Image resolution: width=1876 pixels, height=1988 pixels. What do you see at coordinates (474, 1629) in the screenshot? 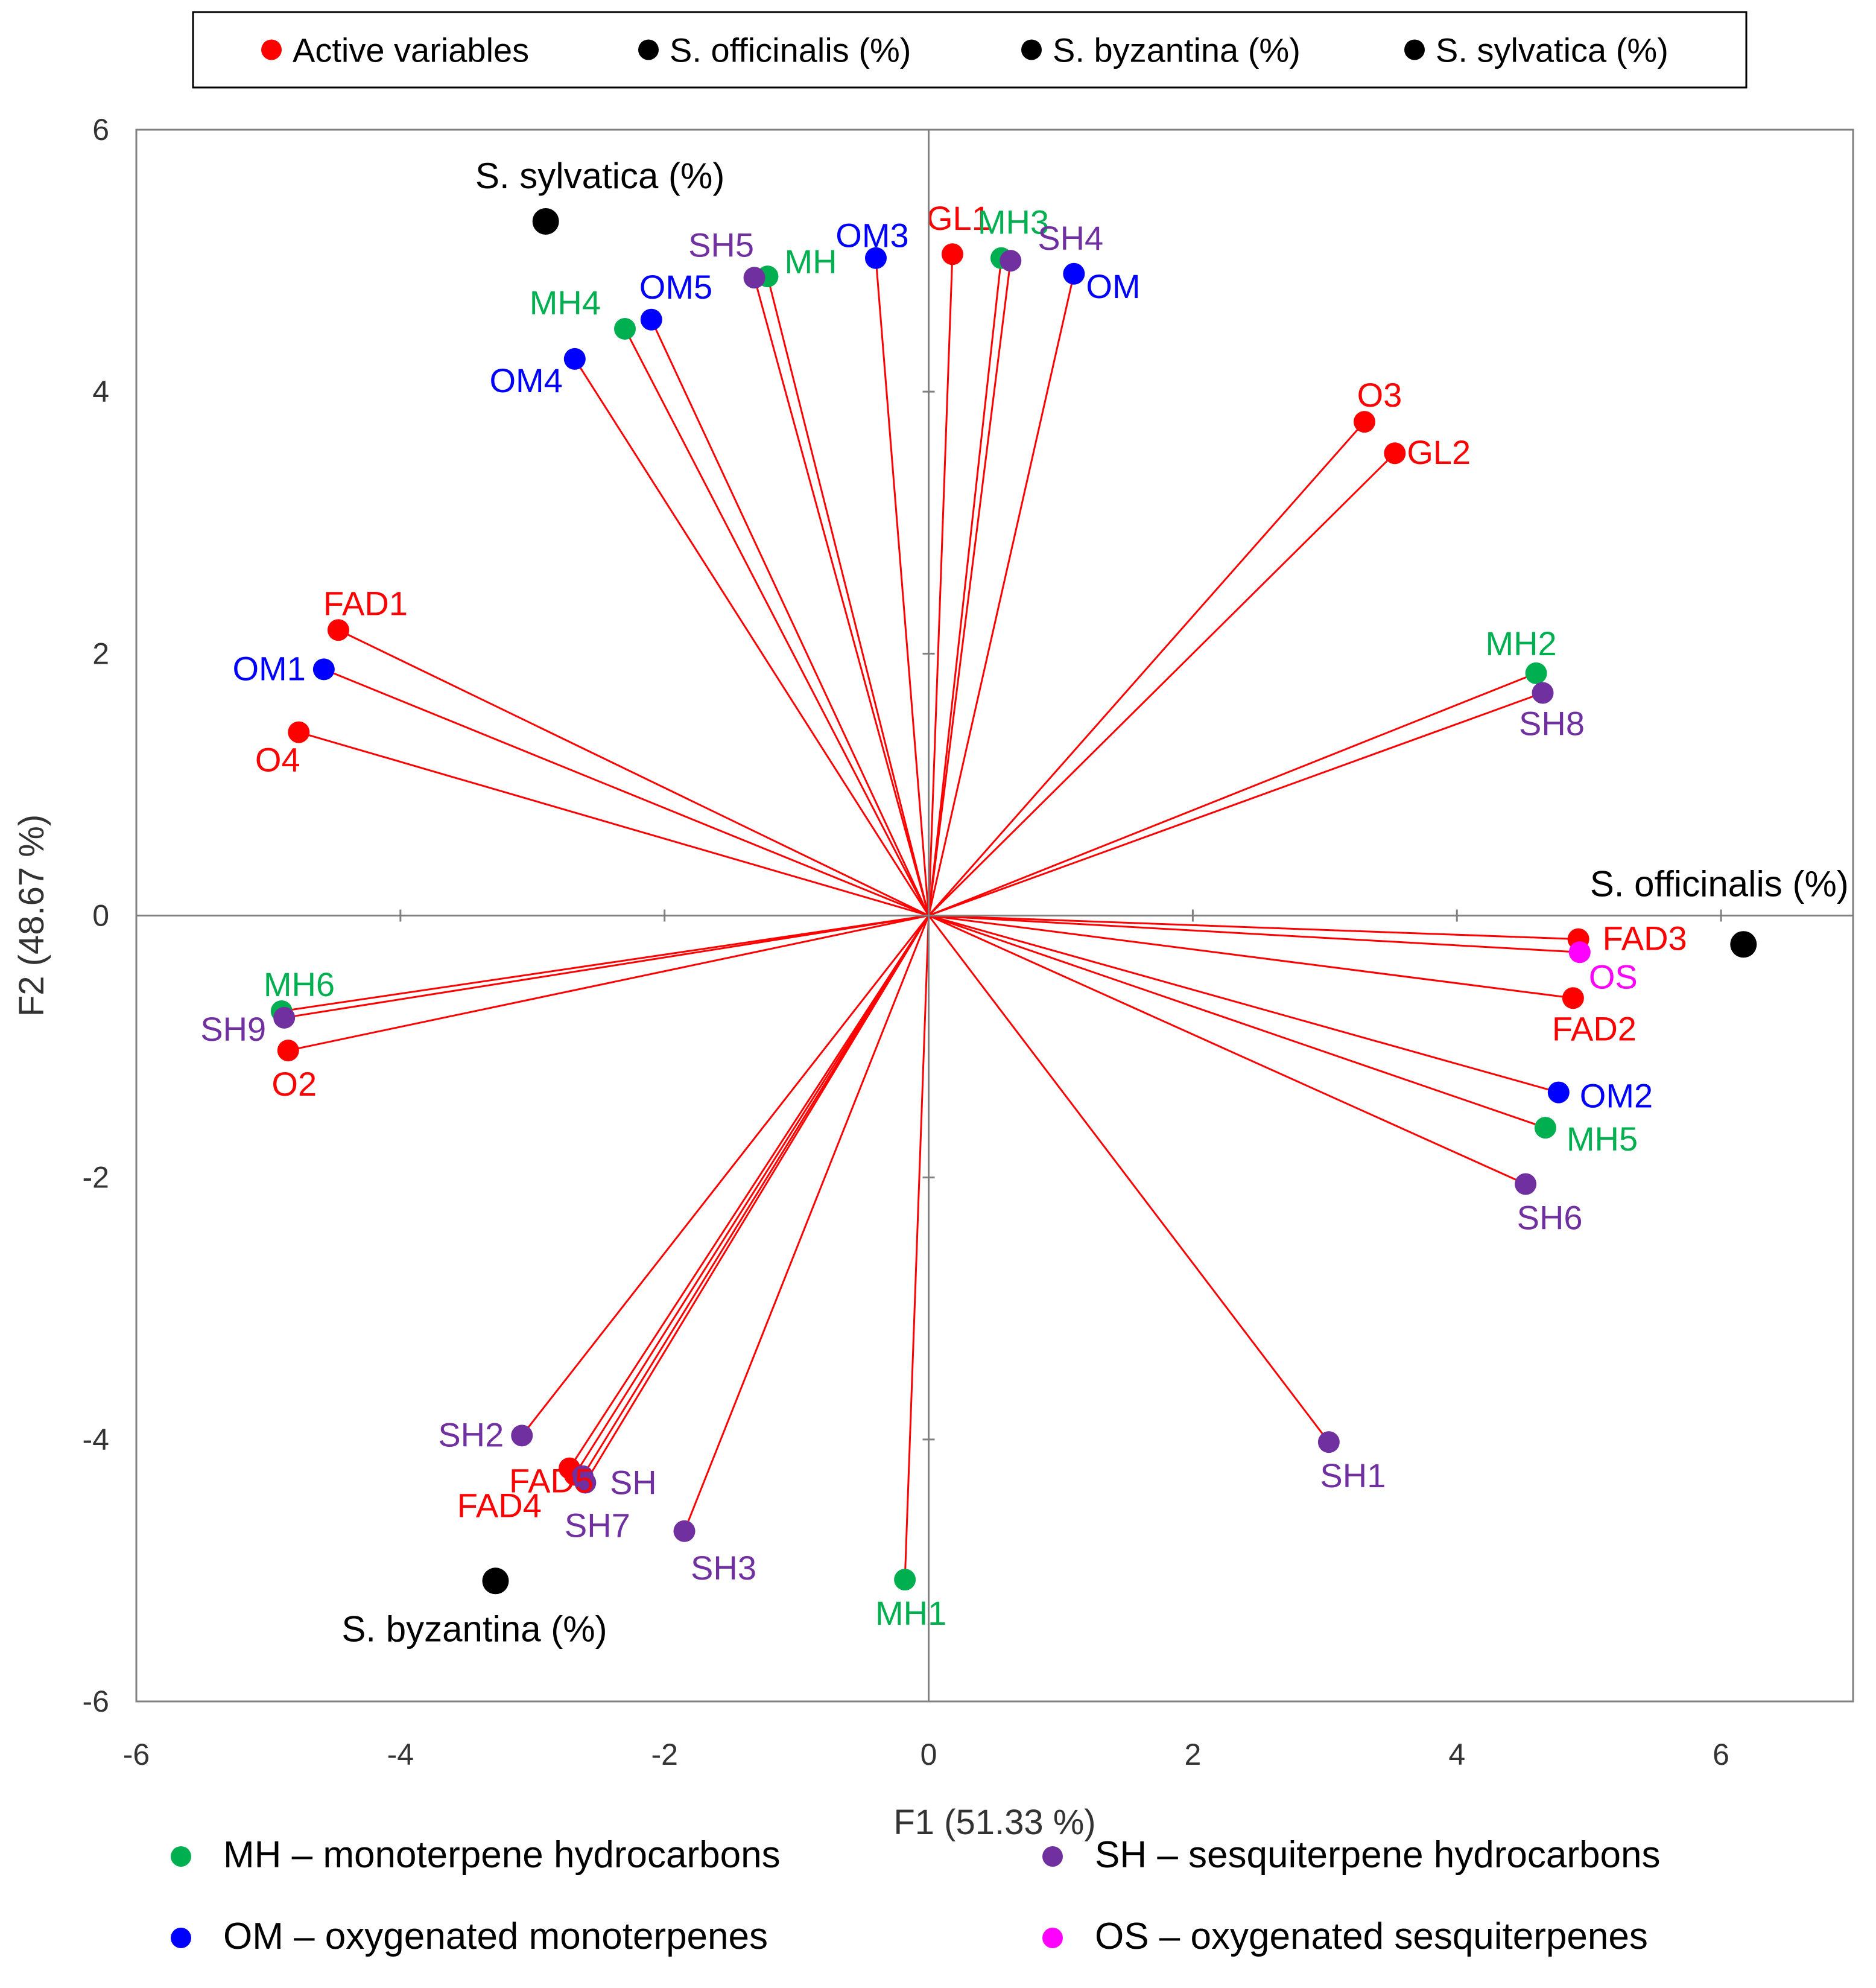
I see `observation-label: S. byzantina (%)` at bounding box center [474, 1629].